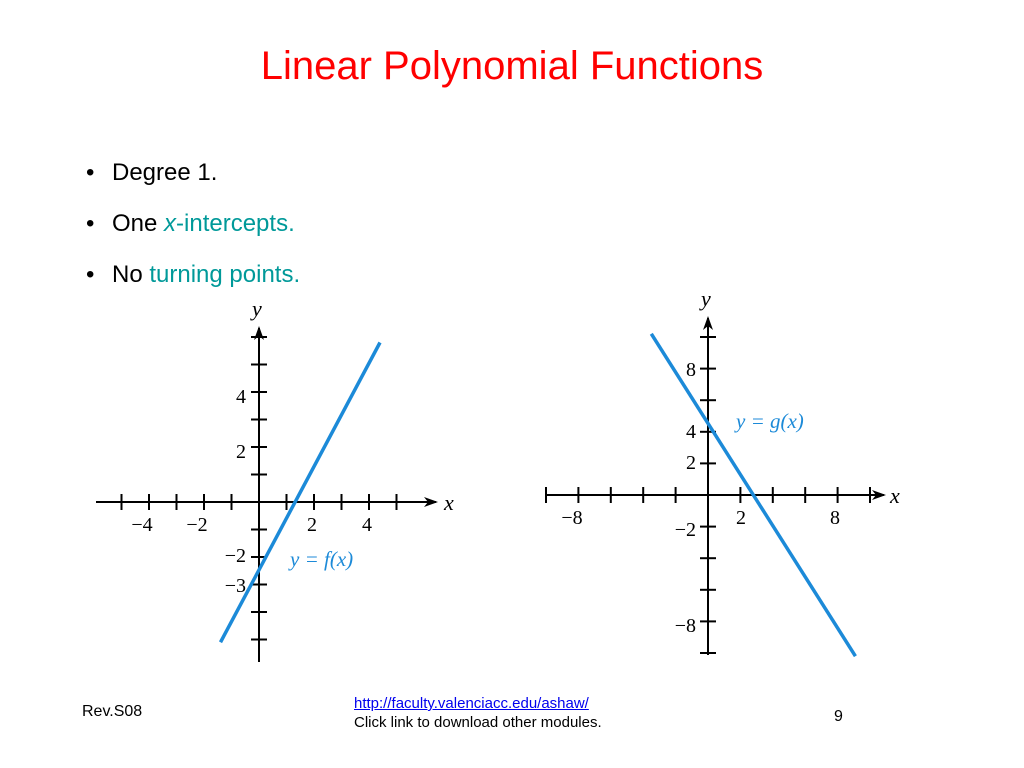  I want to click on page-number: 9, so click(838, 716).